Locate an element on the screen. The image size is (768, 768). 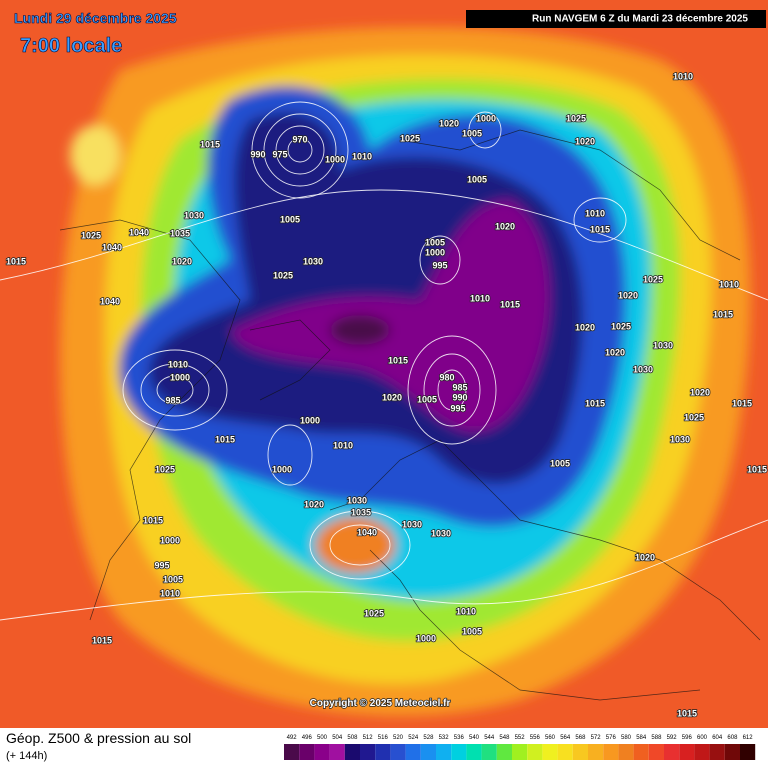
scale-label: 612 is located at coordinates (748, 738).